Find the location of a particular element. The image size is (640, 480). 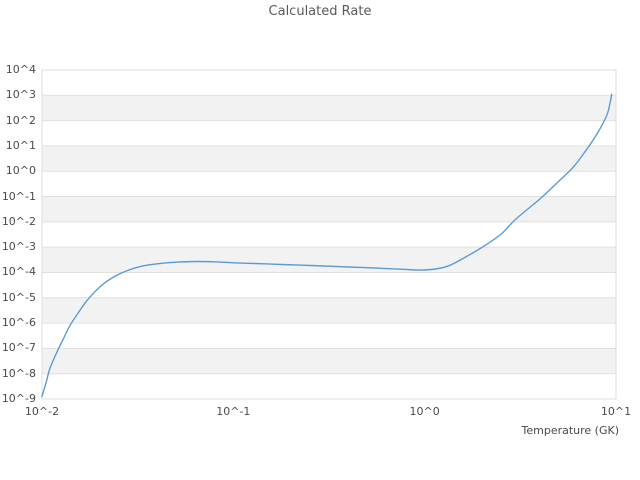

x-tick-label: 10^-2 is located at coordinates (42, 411).